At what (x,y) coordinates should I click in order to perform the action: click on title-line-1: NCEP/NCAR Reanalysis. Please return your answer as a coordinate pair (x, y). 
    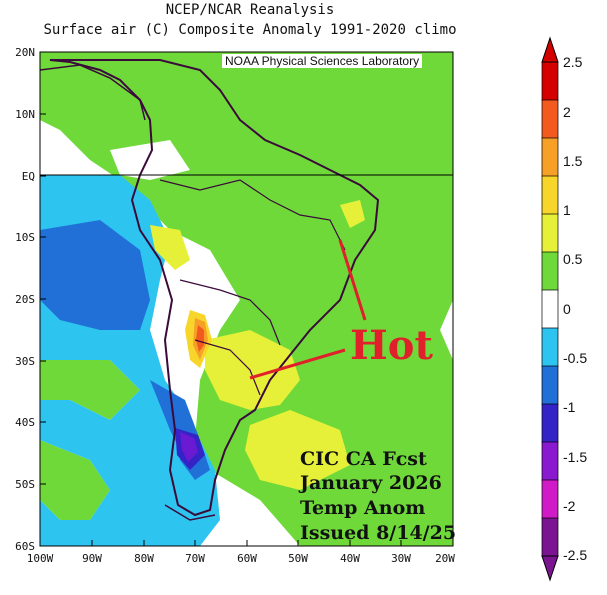
    Looking at the image, I should click on (250, 10).